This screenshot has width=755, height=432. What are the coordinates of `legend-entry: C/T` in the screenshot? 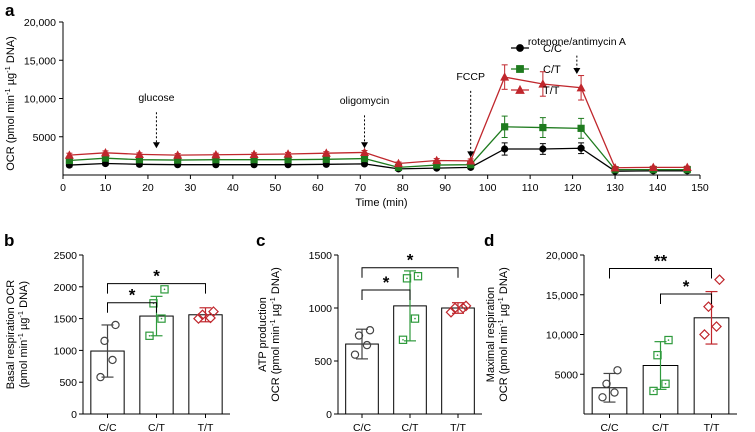 It's located at (552, 70).